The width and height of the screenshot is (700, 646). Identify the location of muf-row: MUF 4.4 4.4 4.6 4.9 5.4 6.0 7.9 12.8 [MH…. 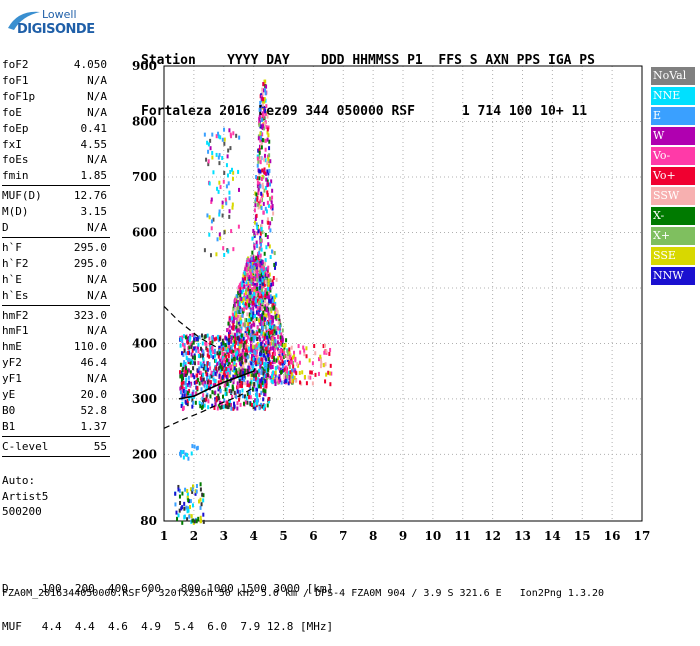
(168, 626).